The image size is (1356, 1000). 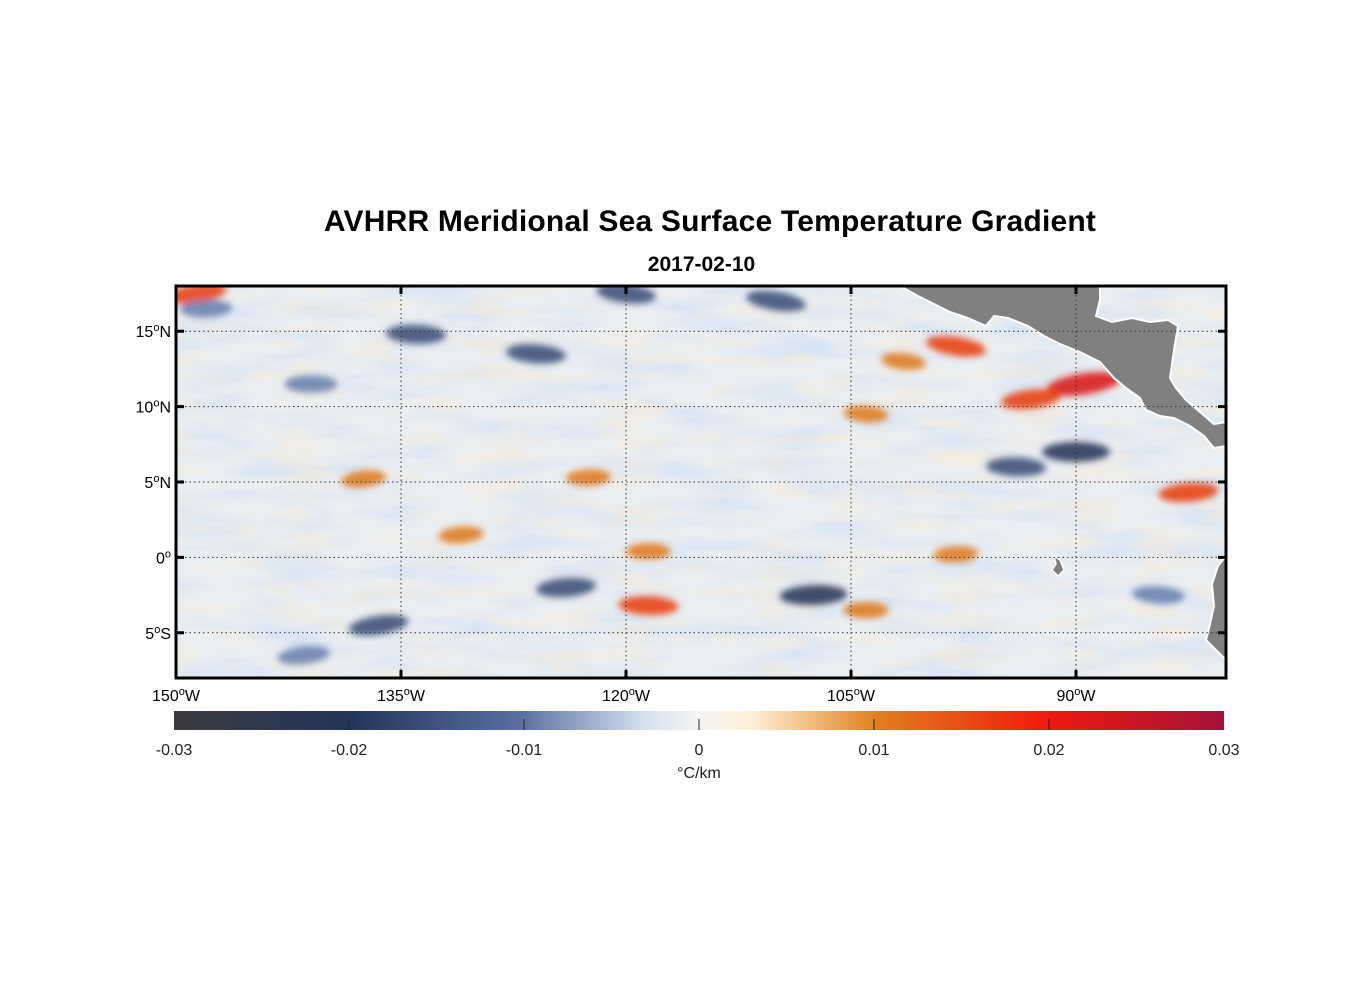 What do you see at coordinates (174, 750) in the screenshot?
I see `colorbar-tick-label: -0.03` at bounding box center [174, 750].